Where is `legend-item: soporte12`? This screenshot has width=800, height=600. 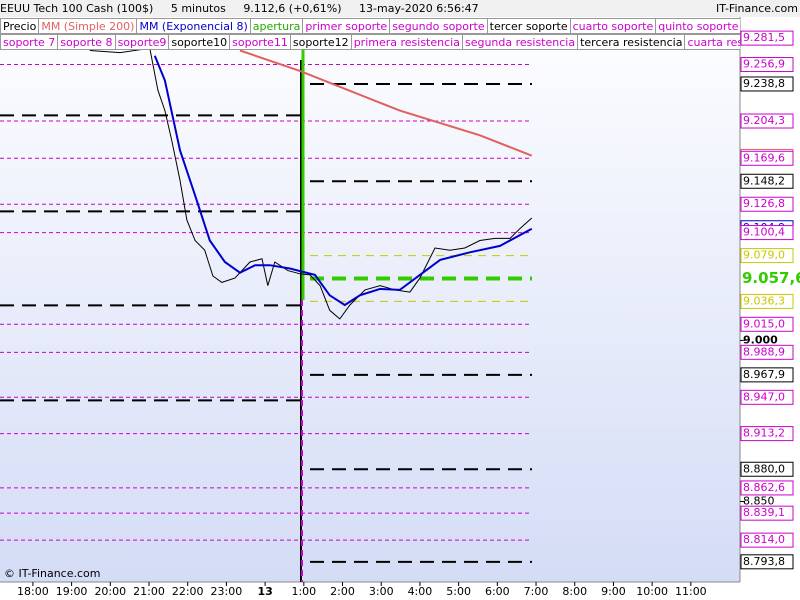
legend-item: soporte12 is located at coordinates (320, 42).